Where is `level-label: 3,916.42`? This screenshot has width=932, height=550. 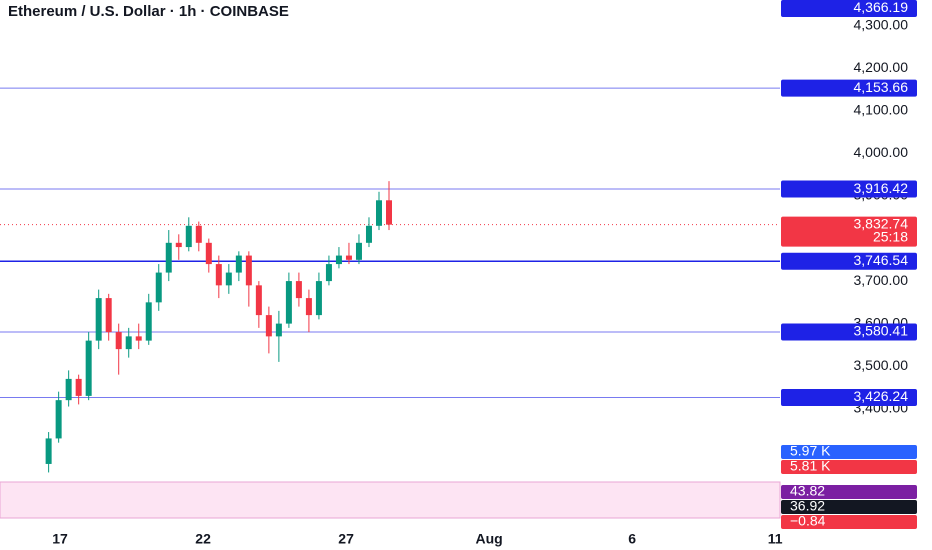
level-label: 3,916.42 is located at coordinates (881, 188).